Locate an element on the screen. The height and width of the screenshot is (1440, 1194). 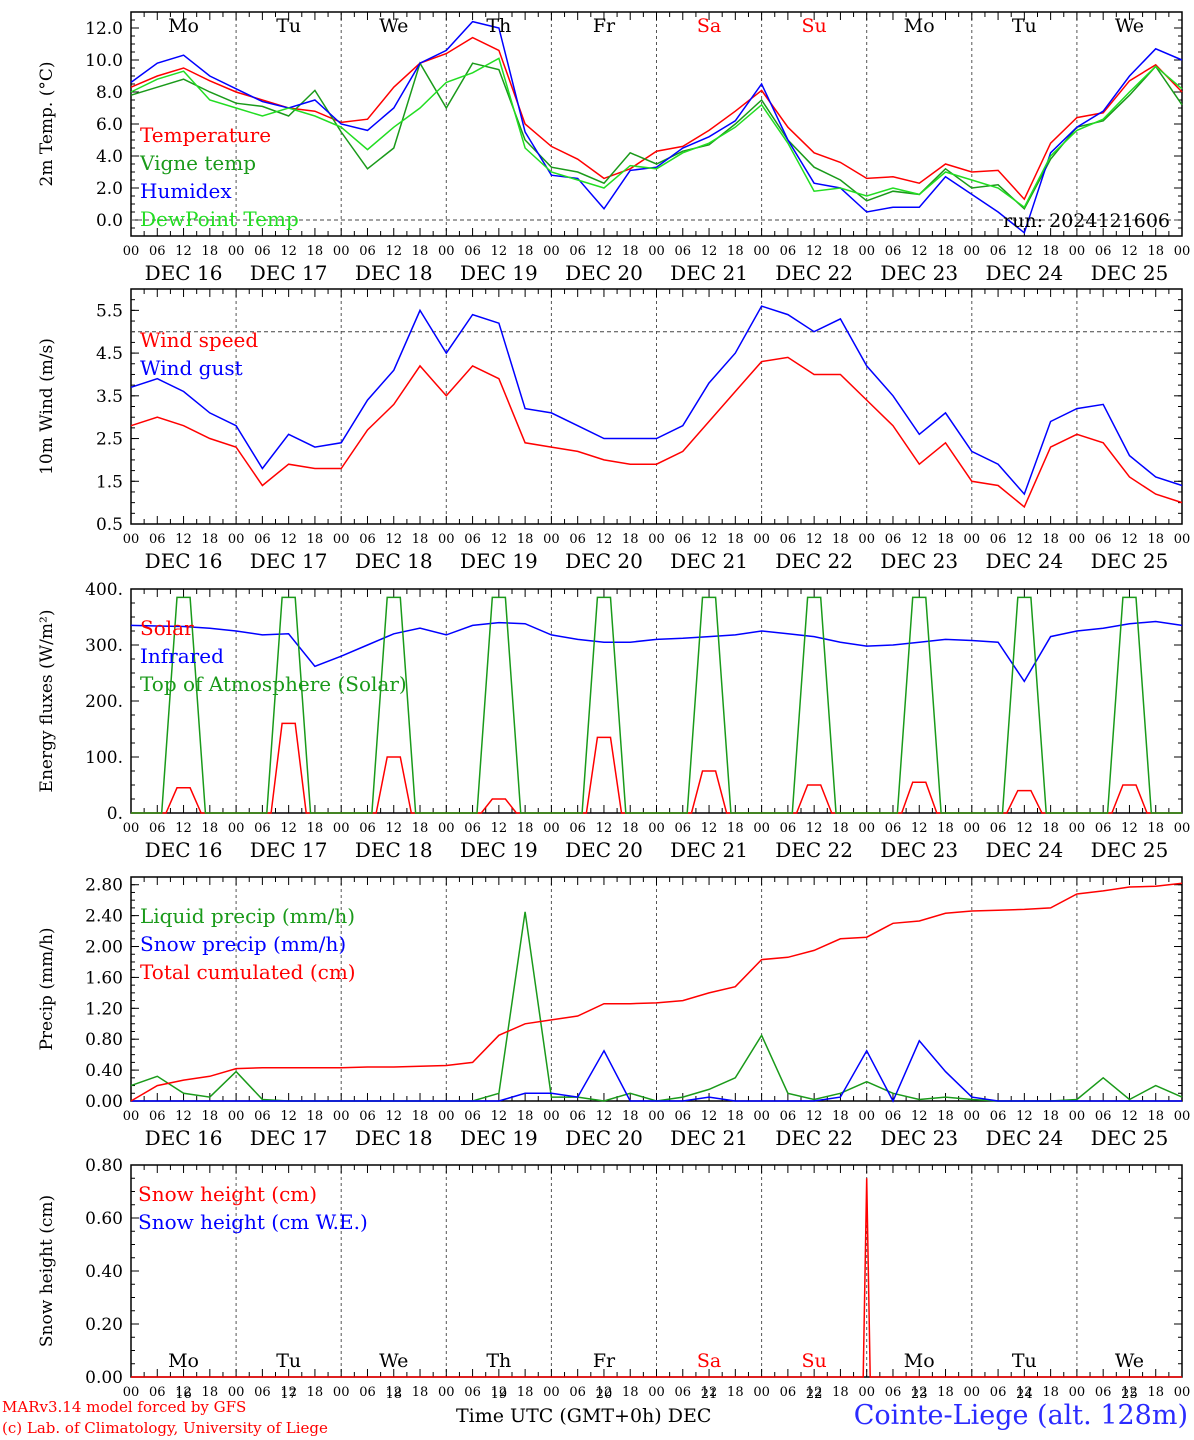
y-tick-label: 1.60 is located at coordinates (104, 978).